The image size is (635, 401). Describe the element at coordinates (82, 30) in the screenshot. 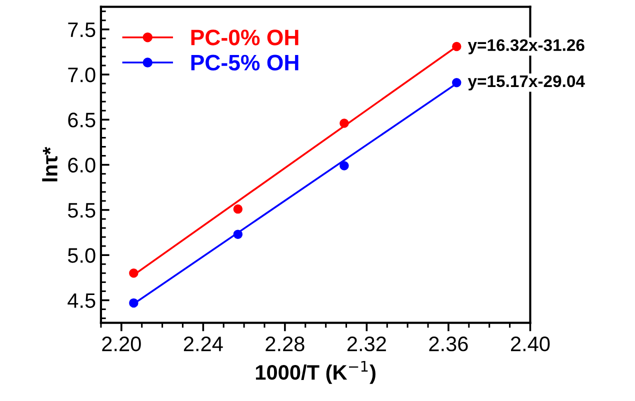

I see `y-tick-label: 7.5` at that location.